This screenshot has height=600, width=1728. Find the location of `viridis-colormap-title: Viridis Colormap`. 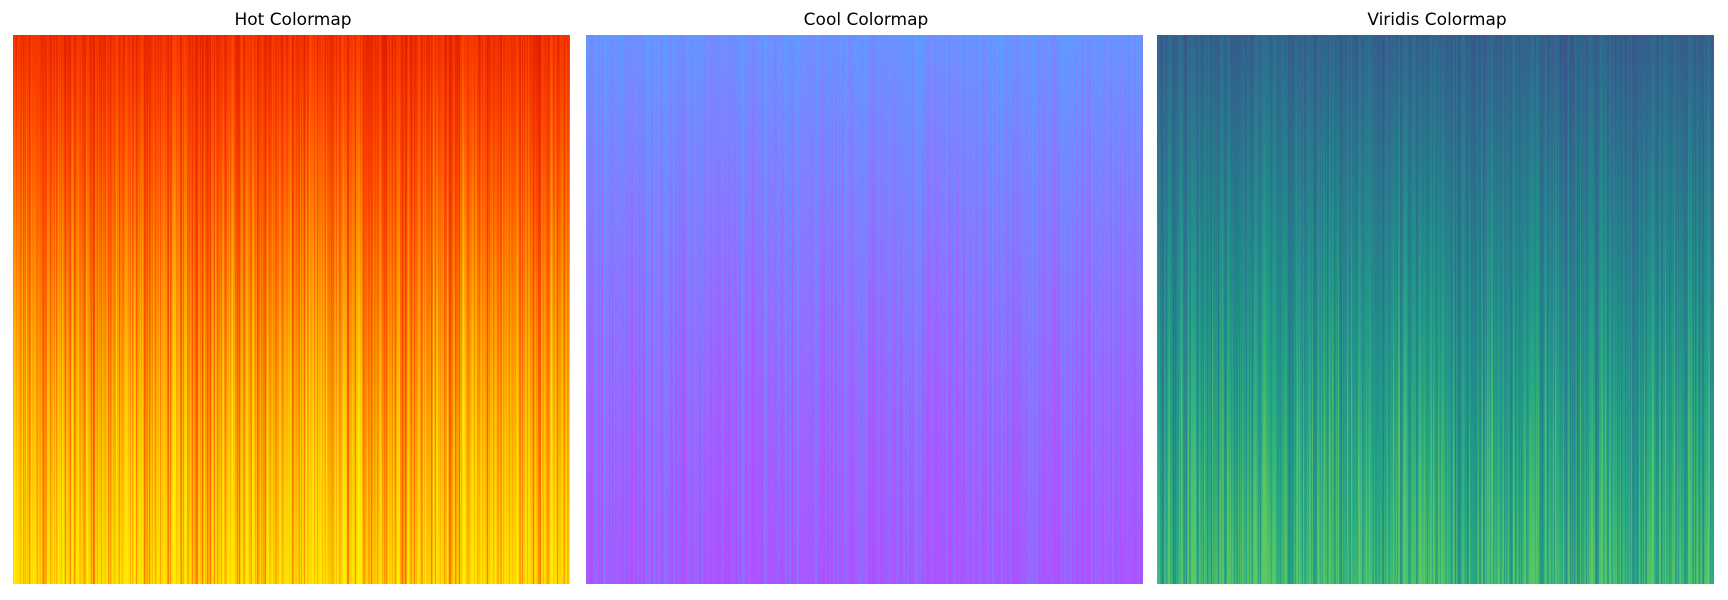

viridis-colormap-title: Viridis Colormap is located at coordinates (1437, 20).